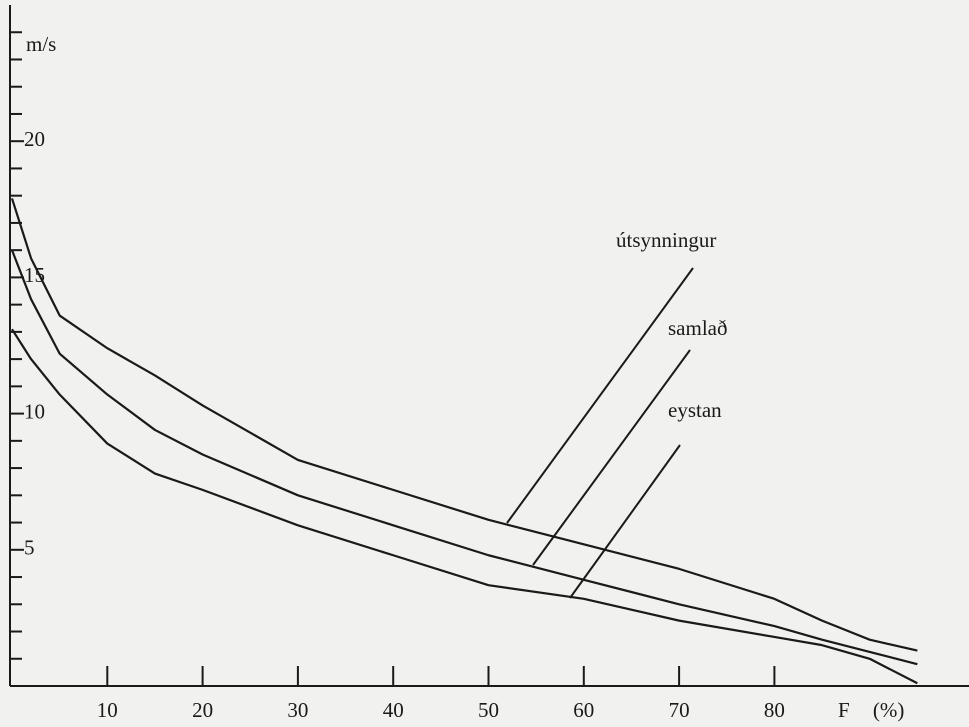 This screenshot has height=727, width=969. What do you see at coordinates (697, 328) in the screenshot?
I see `series-annotation: samlað` at bounding box center [697, 328].